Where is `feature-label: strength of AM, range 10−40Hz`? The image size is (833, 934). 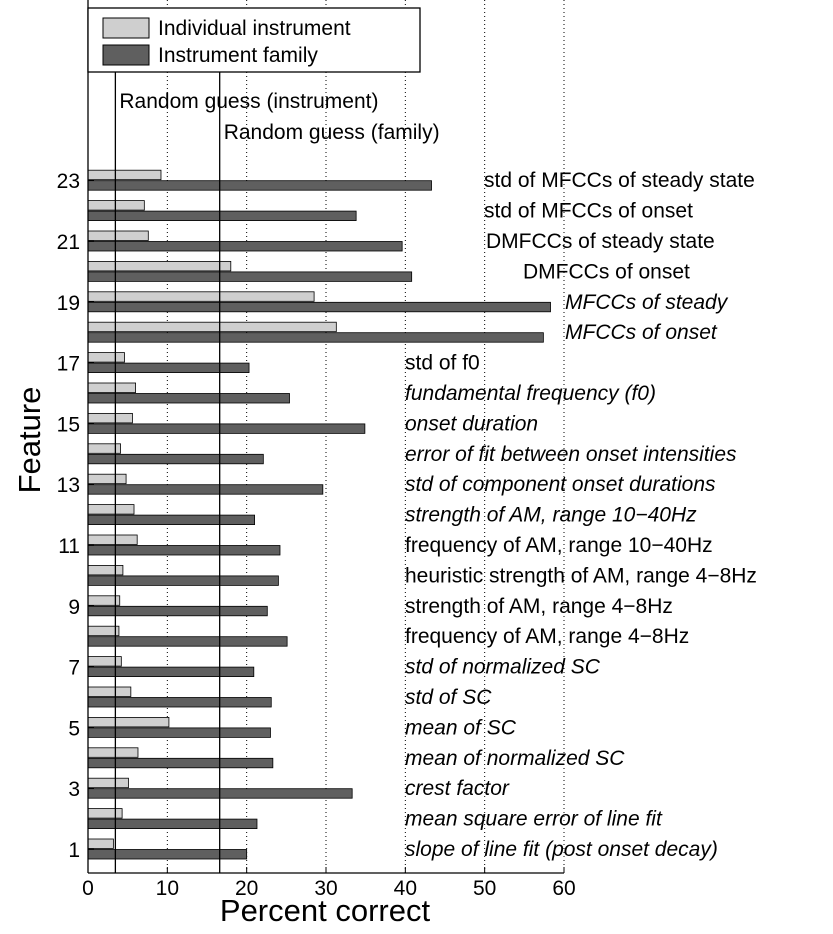
feature-label: strength of AM, range 10−40Hz is located at coordinates (551, 515).